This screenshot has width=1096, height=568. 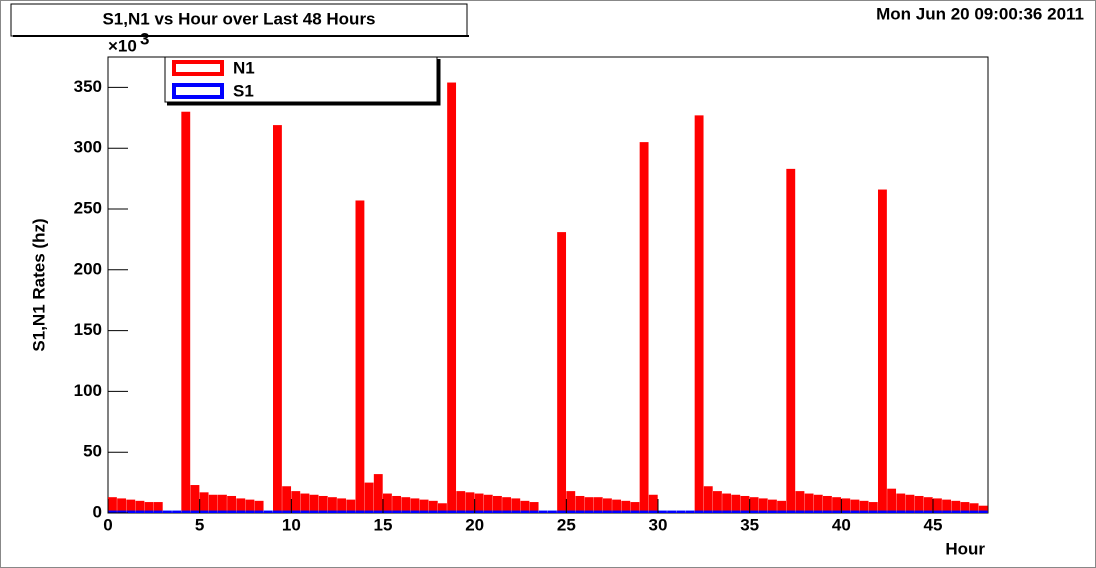 I want to click on chart-title: S1,N1 vs Hour over Last 48 Hours, so click(x=238, y=18).